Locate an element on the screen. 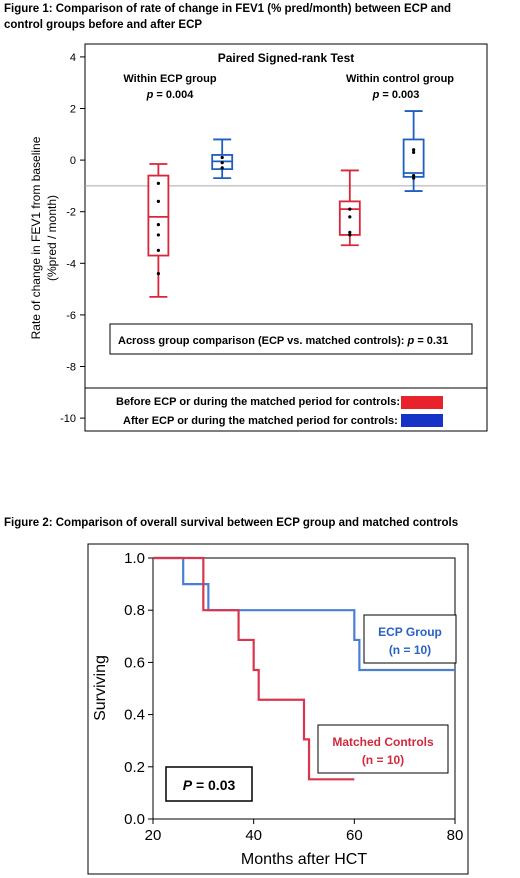 The width and height of the screenshot is (520, 878). y-tick-label: 0.4 is located at coordinates (134, 715).